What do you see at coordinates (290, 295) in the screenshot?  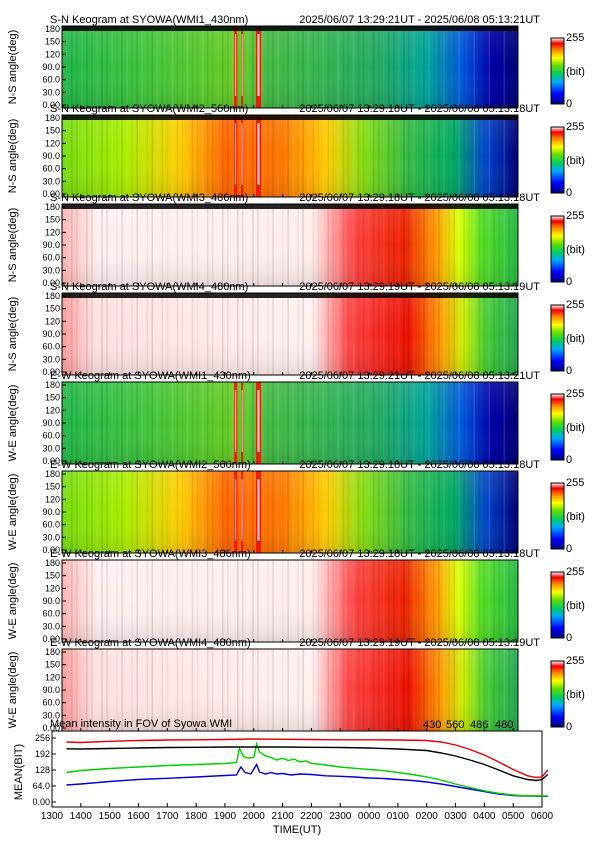 I see `keogram-horizon-band` at bounding box center [290, 295].